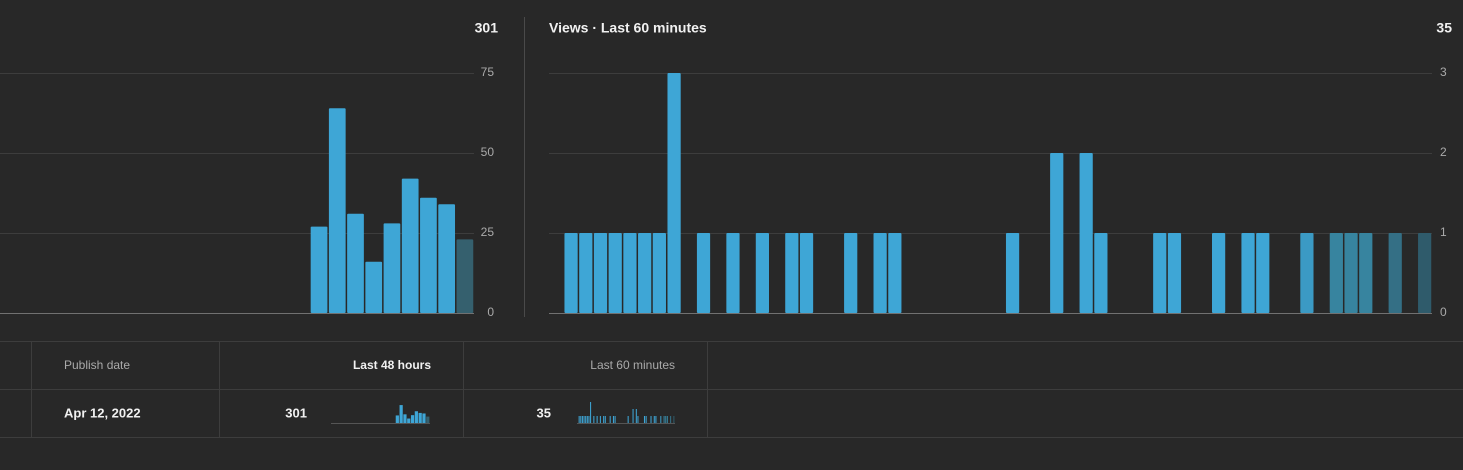 This screenshot has width=1463, height=470. I want to click on y-tick-label: 1, so click(1443, 232).